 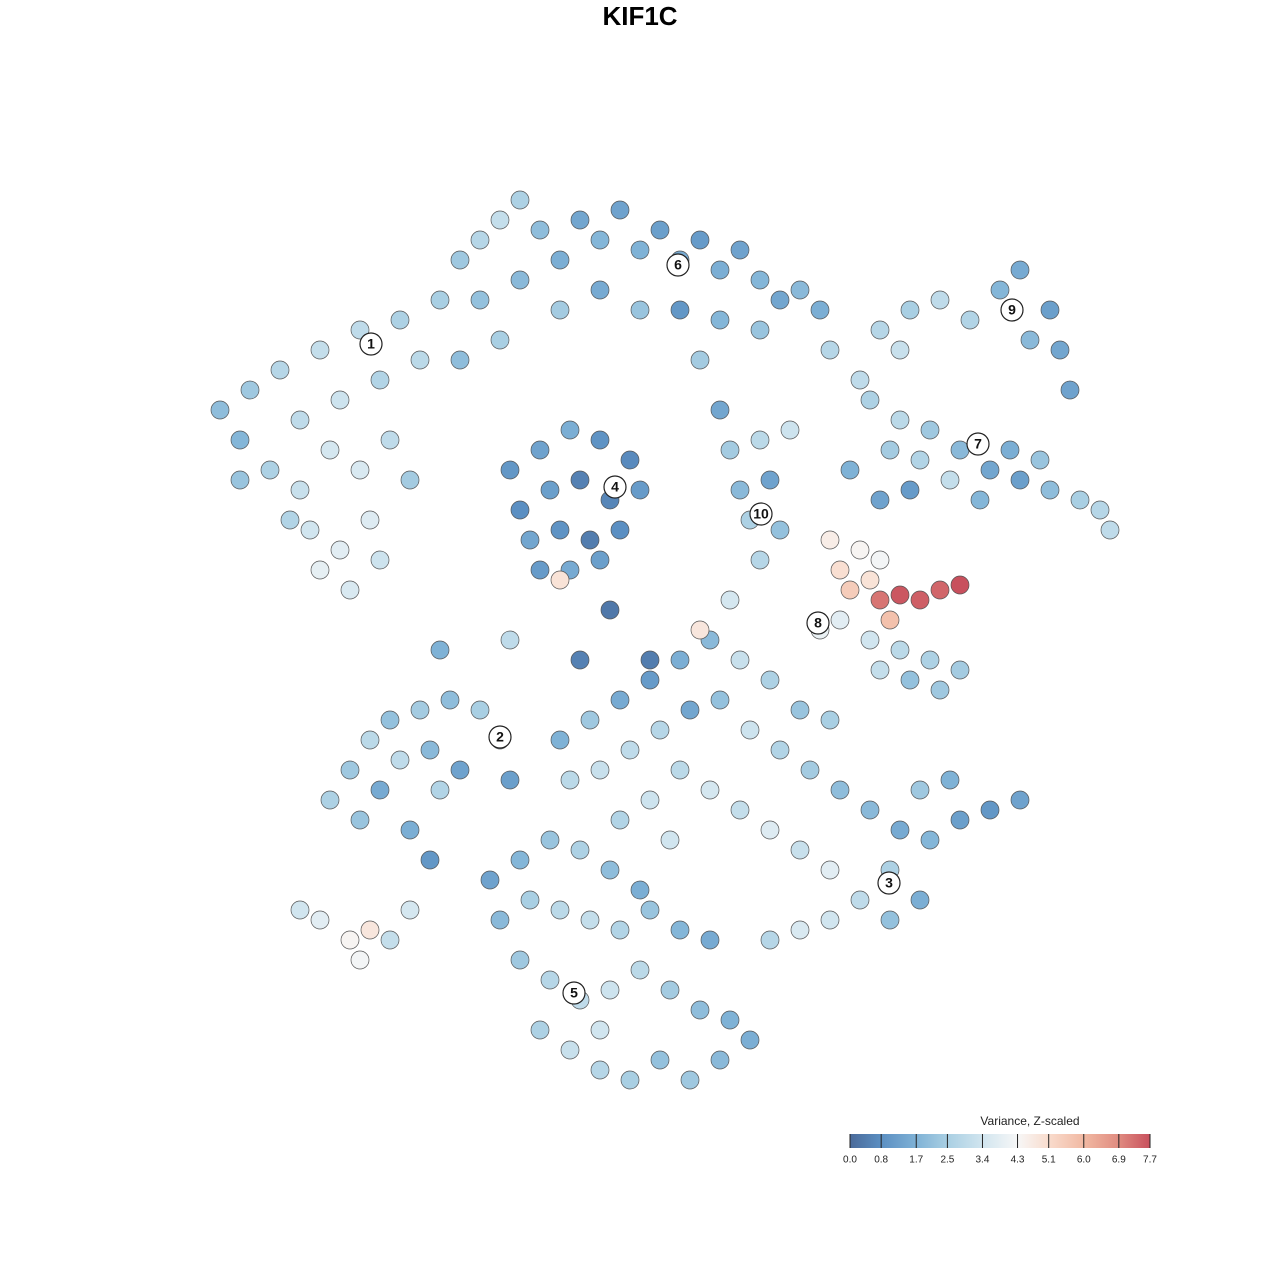 I want to click on cluster-label: 9, so click(x=1012, y=310).